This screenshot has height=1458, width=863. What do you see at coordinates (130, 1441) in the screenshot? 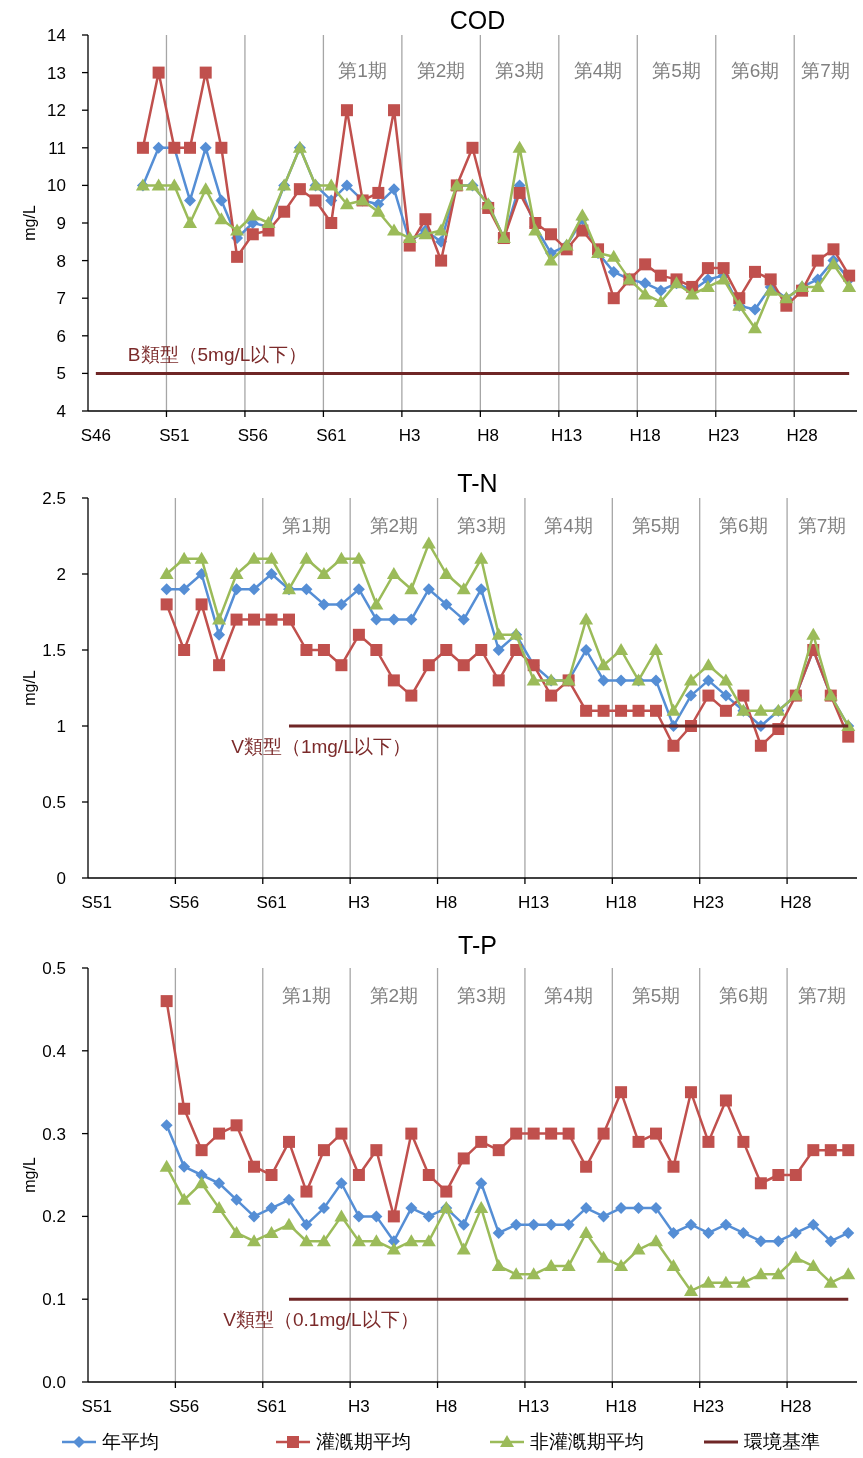
I see `legend-label: 年平均` at bounding box center [130, 1441].